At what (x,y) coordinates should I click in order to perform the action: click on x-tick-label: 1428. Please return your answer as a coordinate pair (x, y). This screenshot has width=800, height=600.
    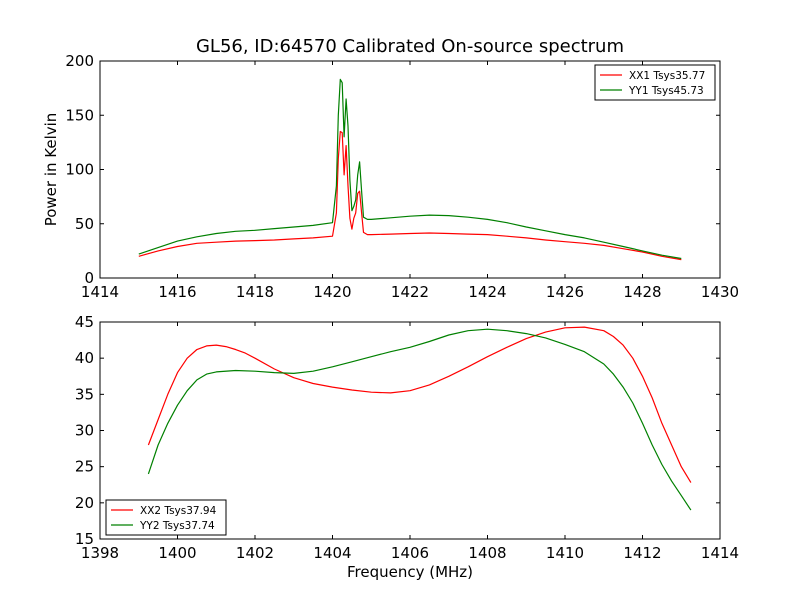
    Looking at the image, I should click on (642, 292).